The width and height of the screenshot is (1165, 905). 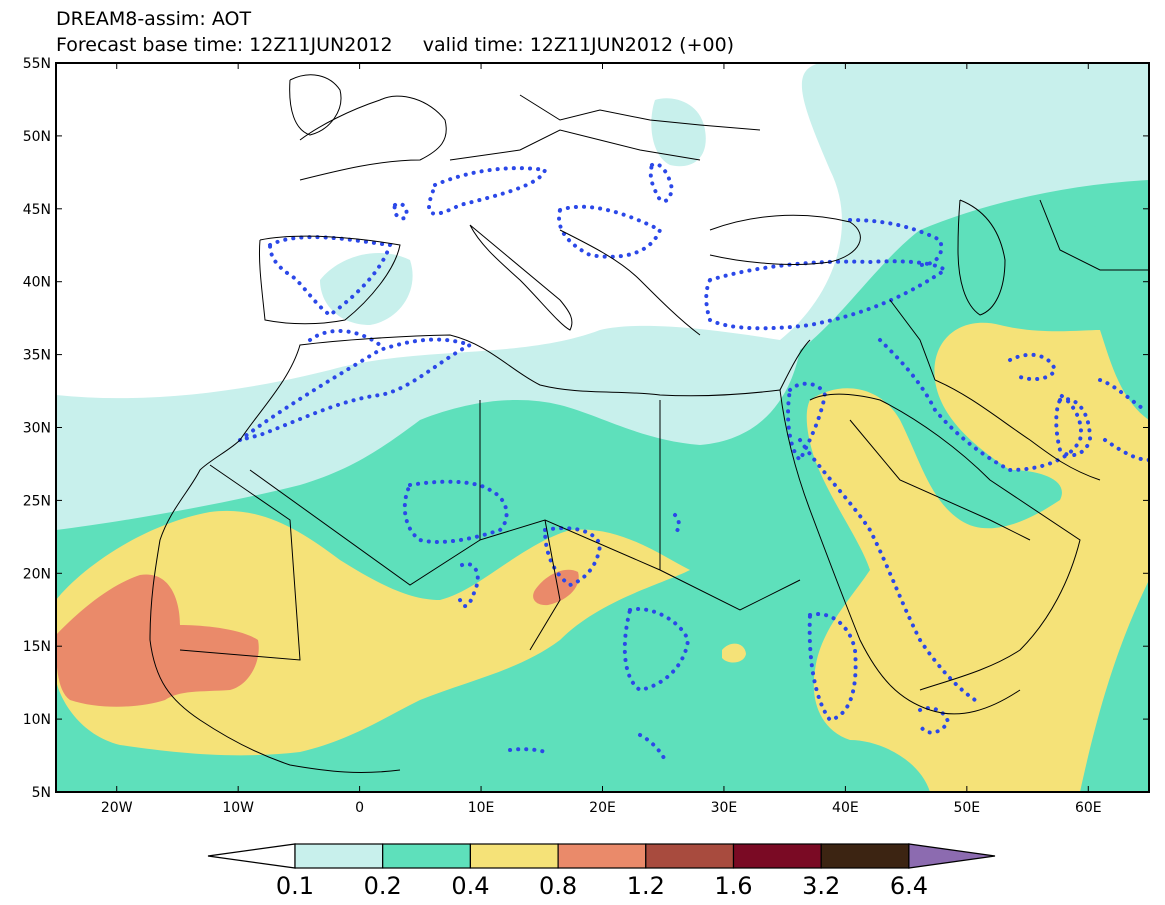 I want to click on lon-label: 40E, so click(x=845, y=808).